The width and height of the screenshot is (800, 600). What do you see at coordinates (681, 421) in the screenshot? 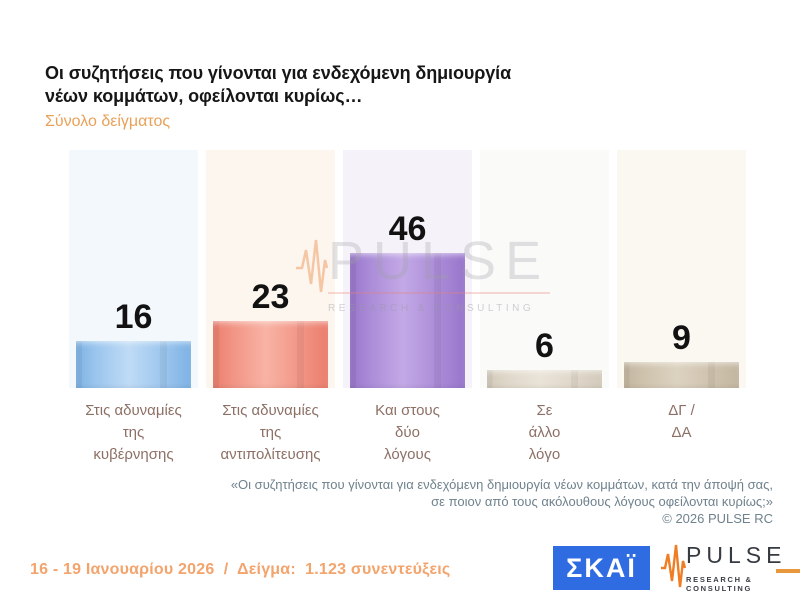
I see `category-label: ΔΓ / ΔΑ` at bounding box center [681, 421].